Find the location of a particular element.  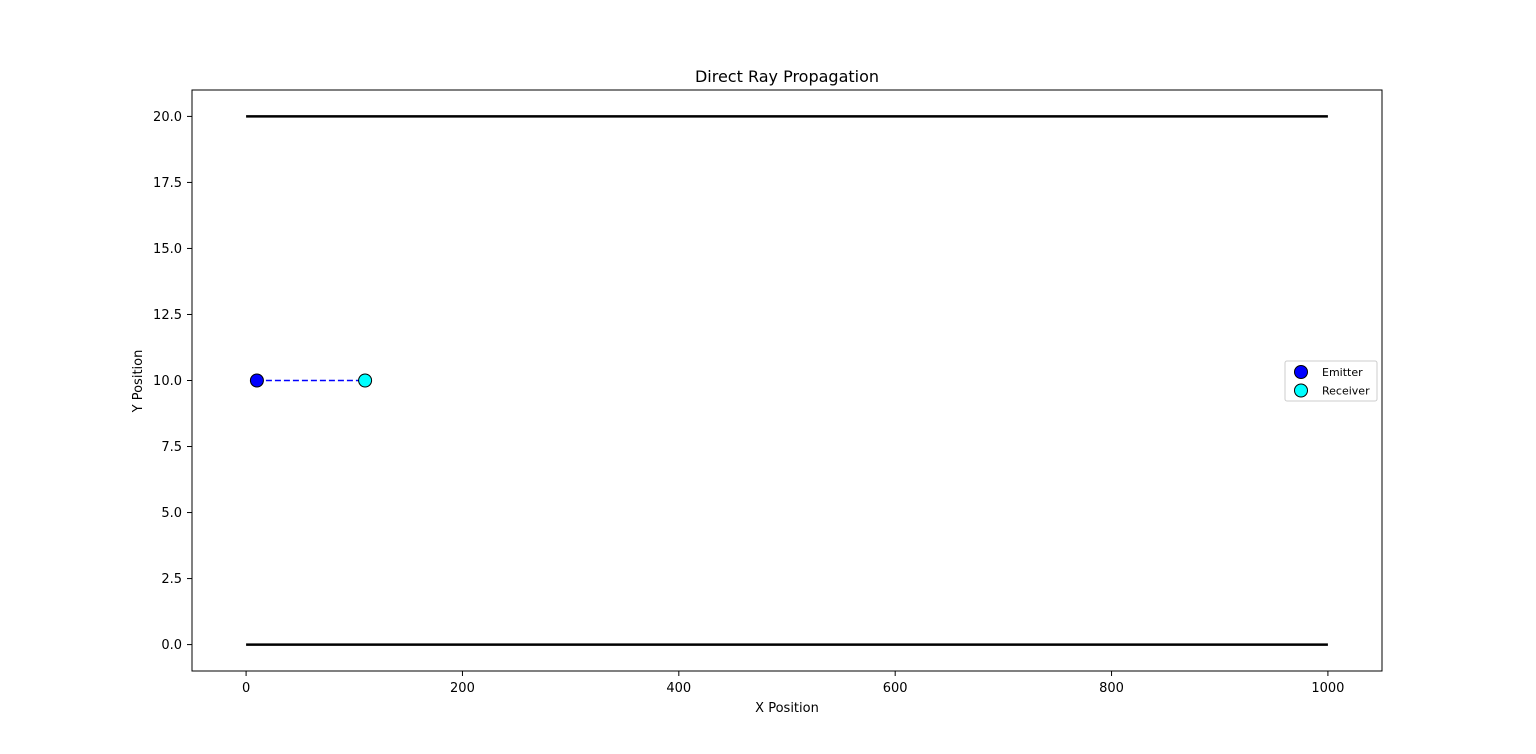

legend-marker-receiver is located at coordinates (1301, 390).